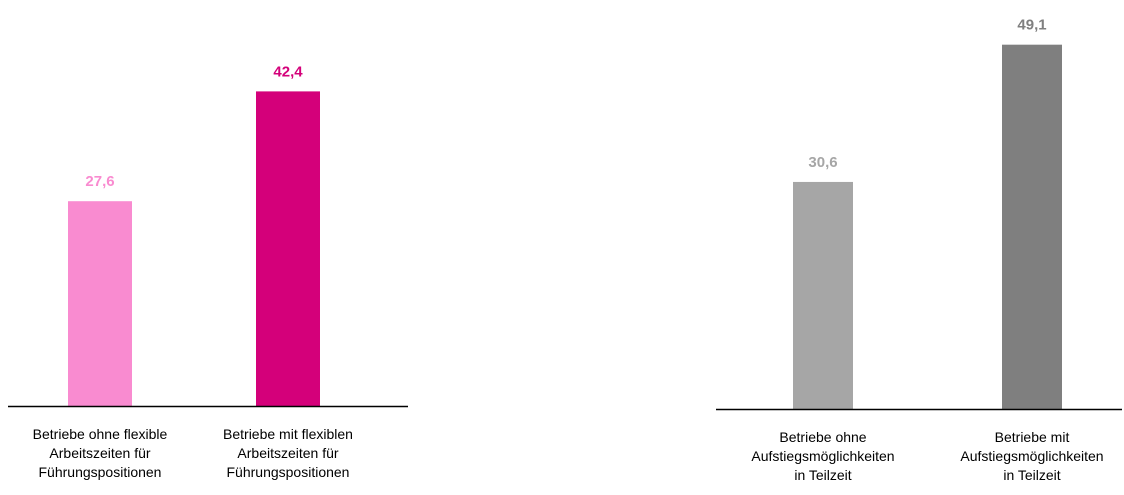  What do you see at coordinates (822, 456) in the screenshot?
I see `category-label-1-line-2: Aufstiegsmöglichkeiten` at bounding box center [822, 456].